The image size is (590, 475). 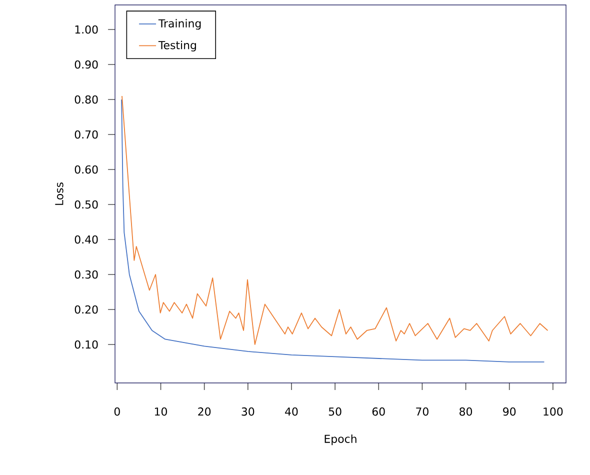 I want to click on y-tick-label: 0.30, so click(x=86, y=274).